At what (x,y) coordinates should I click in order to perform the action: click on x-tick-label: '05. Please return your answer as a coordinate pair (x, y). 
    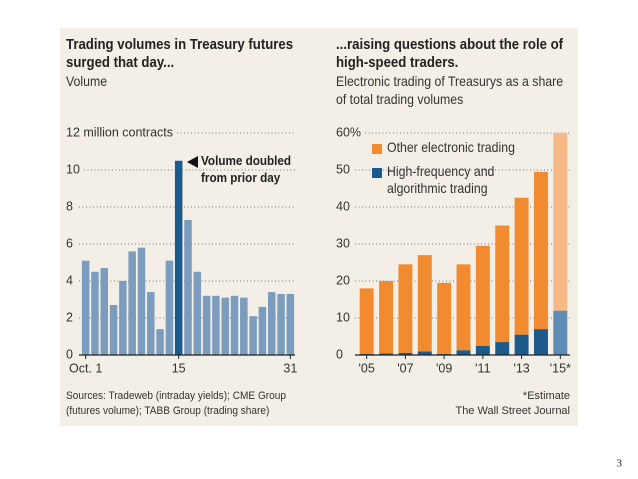
    Looking at the image, I should click on (367, 368).